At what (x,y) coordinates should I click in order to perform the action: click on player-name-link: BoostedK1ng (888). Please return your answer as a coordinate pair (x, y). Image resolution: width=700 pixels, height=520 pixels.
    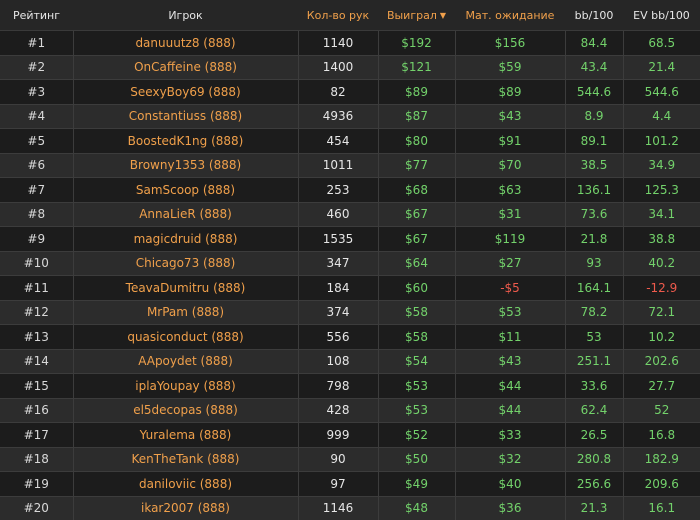
    Looking at the image, I should click on (185, 141).